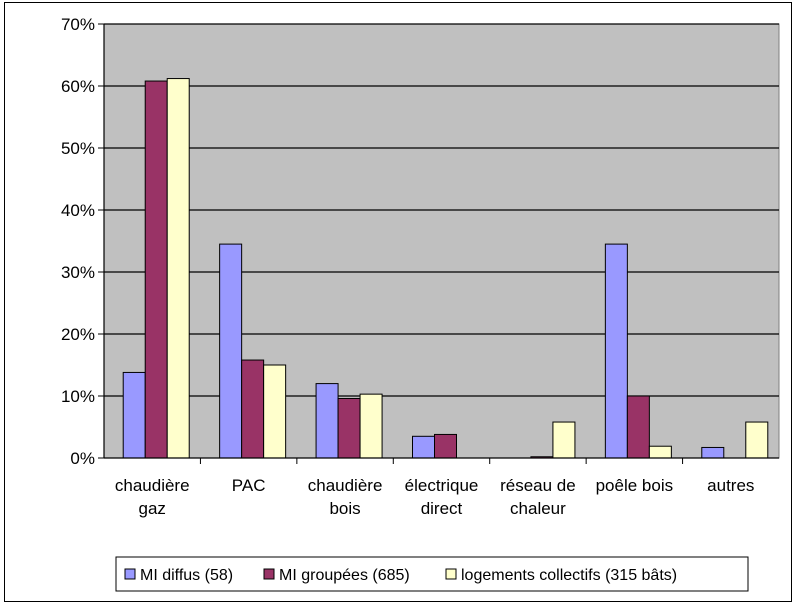  Describe the element at coordinates (78, 210) in the screenshot. I see `y-tick-label: 40%` at that location.